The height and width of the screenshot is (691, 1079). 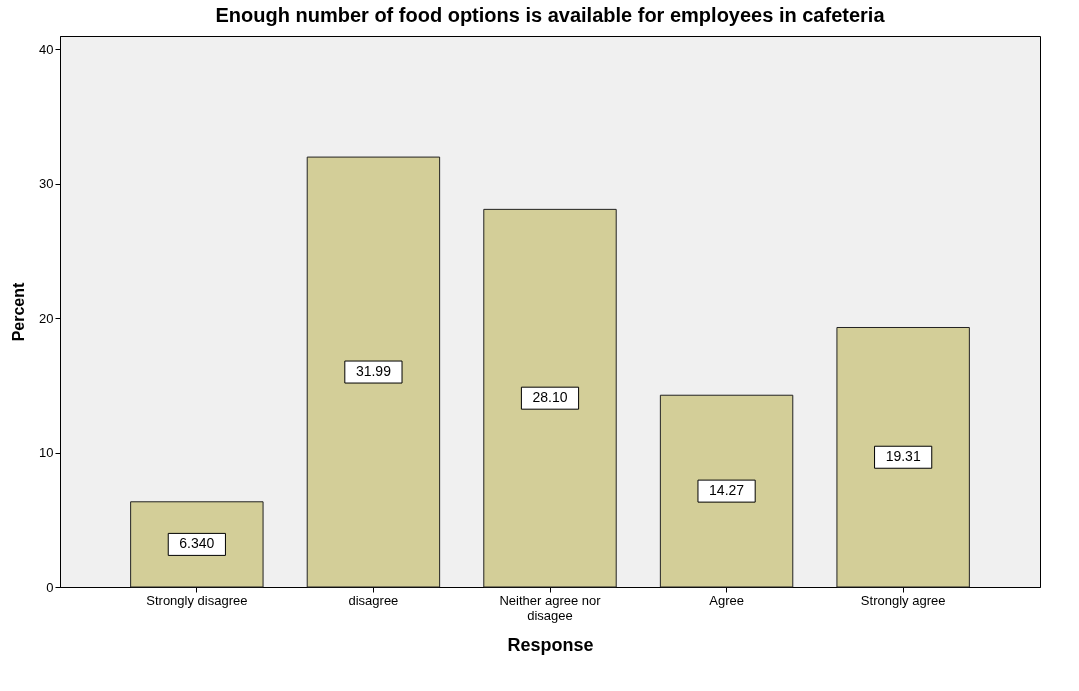 I want to click on x-axis-title: Response, so click(x=550, y=644).